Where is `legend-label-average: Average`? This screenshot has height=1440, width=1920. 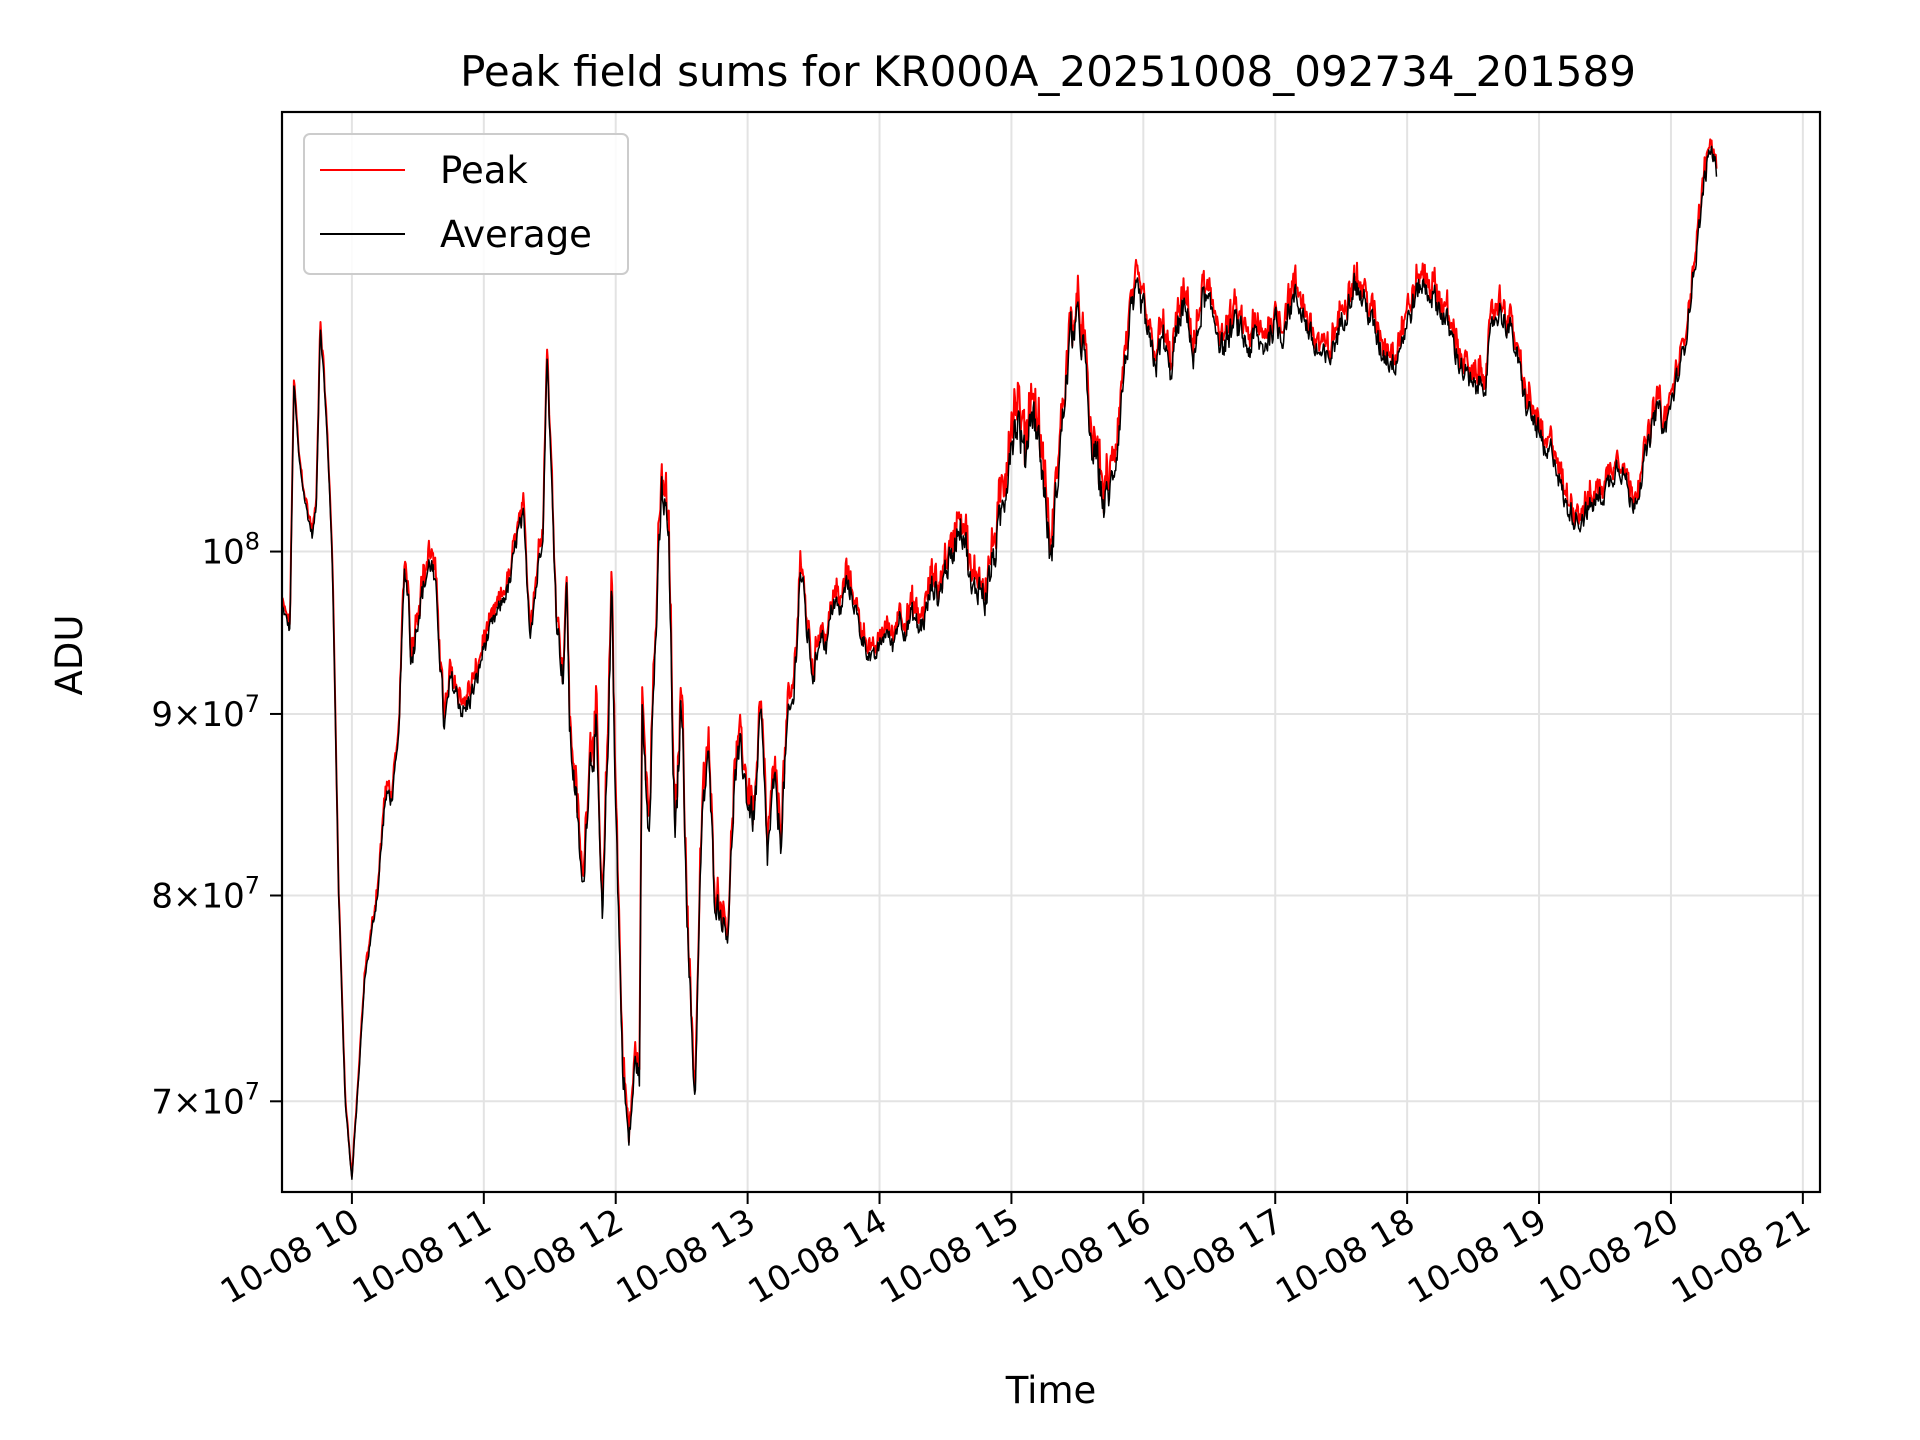
legend-label-average: Average is located at coordinates (516, 234).